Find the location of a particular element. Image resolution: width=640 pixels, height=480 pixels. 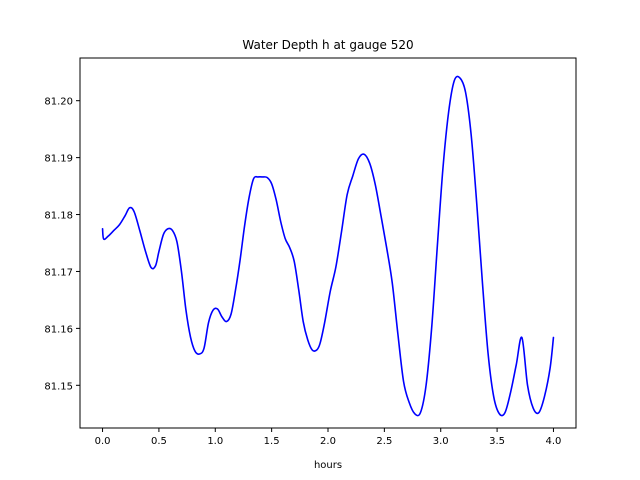

y-tick-label: 81.18 is located at coordinates (58, 216).